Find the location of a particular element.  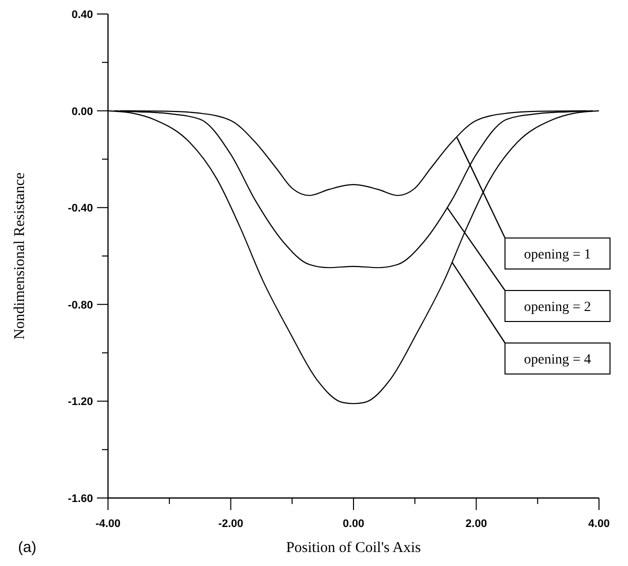

x-tick-label: -4.00 is located at coordinates (108, 524).